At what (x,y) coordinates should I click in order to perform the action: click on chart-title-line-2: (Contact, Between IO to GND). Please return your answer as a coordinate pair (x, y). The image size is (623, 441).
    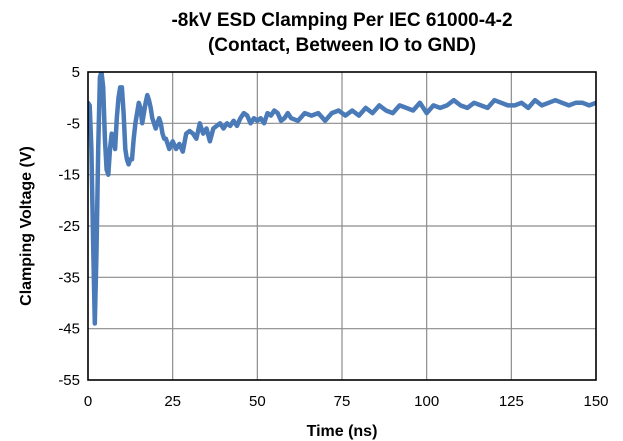
    Looking at the image, I should click on (342, 45).